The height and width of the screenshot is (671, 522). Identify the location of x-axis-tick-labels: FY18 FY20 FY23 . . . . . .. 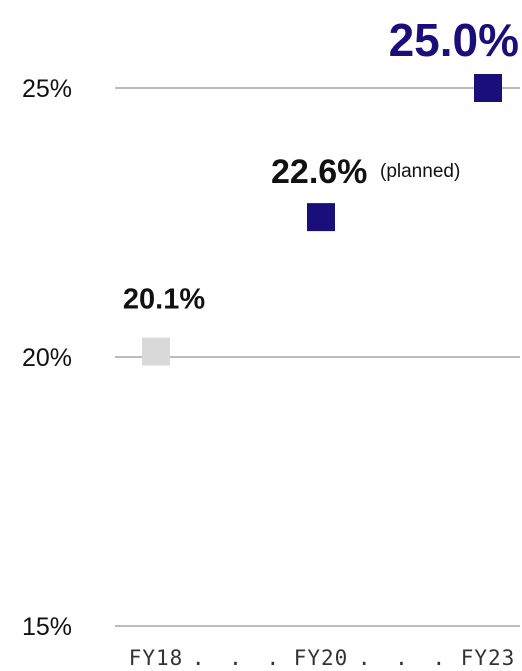
(322, 658).